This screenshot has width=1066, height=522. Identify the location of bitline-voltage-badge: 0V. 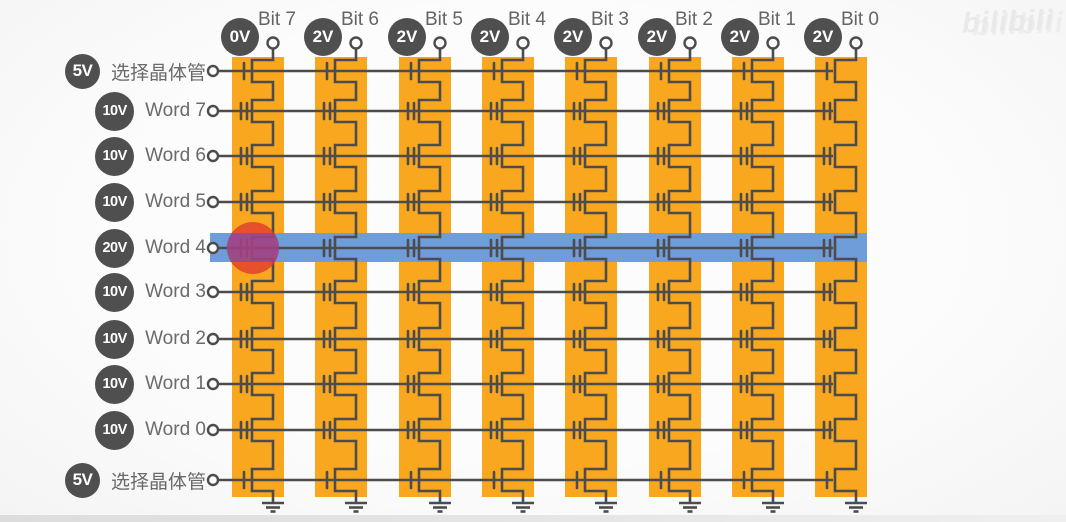
(240, 37).